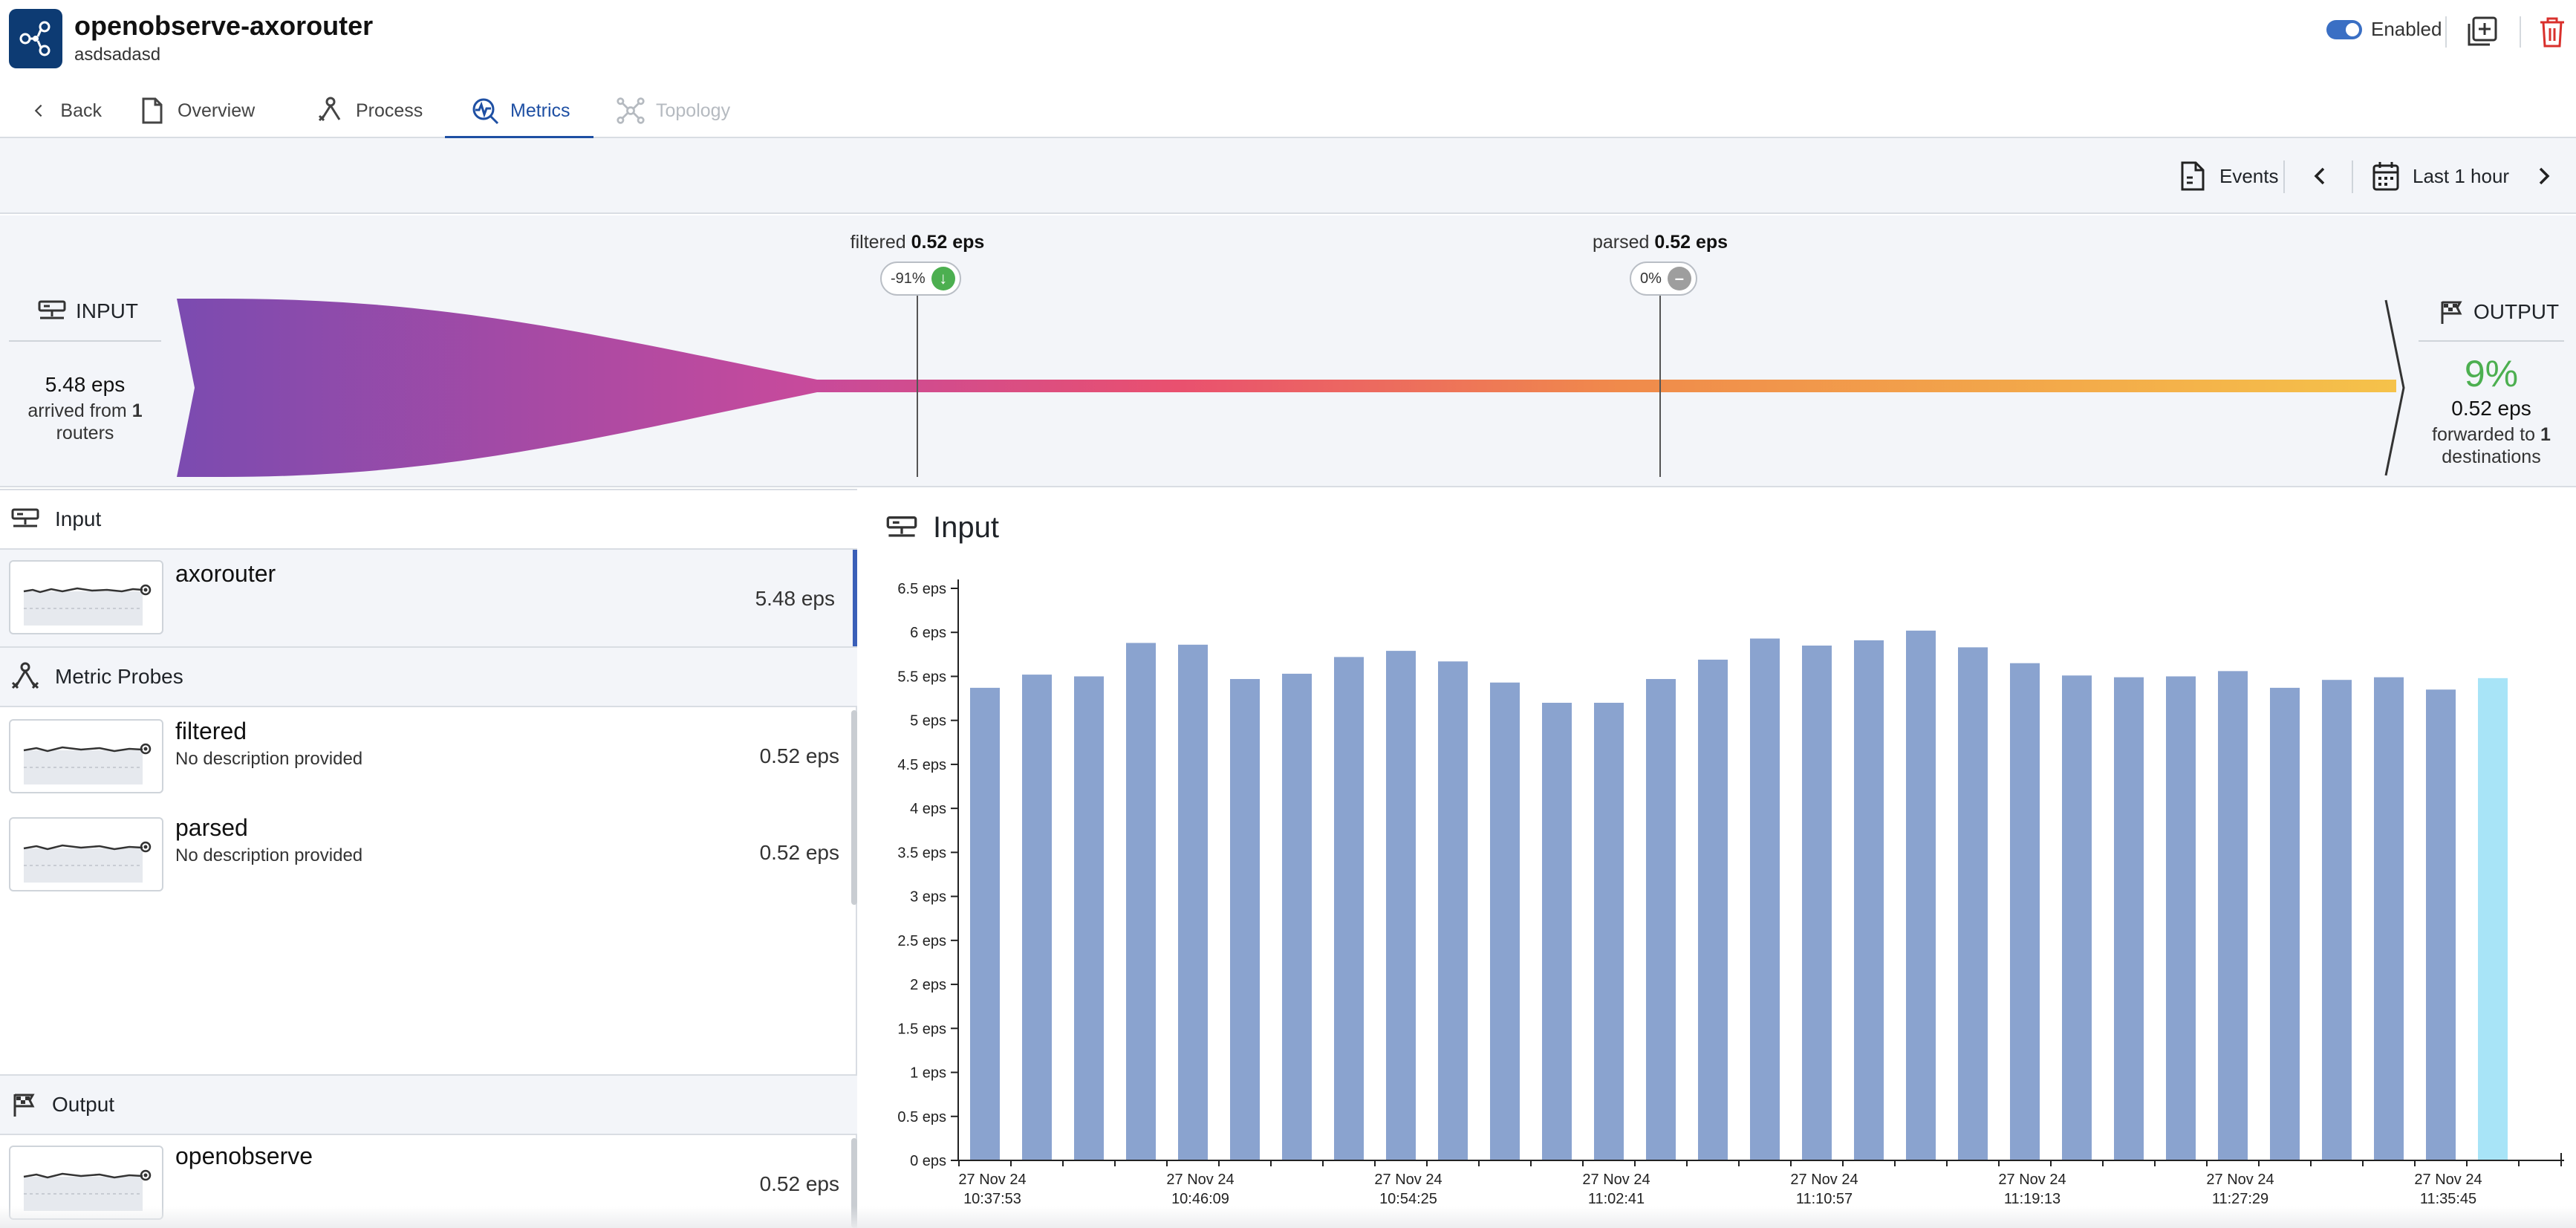  What do you see at coordinates (24, 1106) in the screenshot?
I see `flag-icon` at bounding box center [24, 1106].